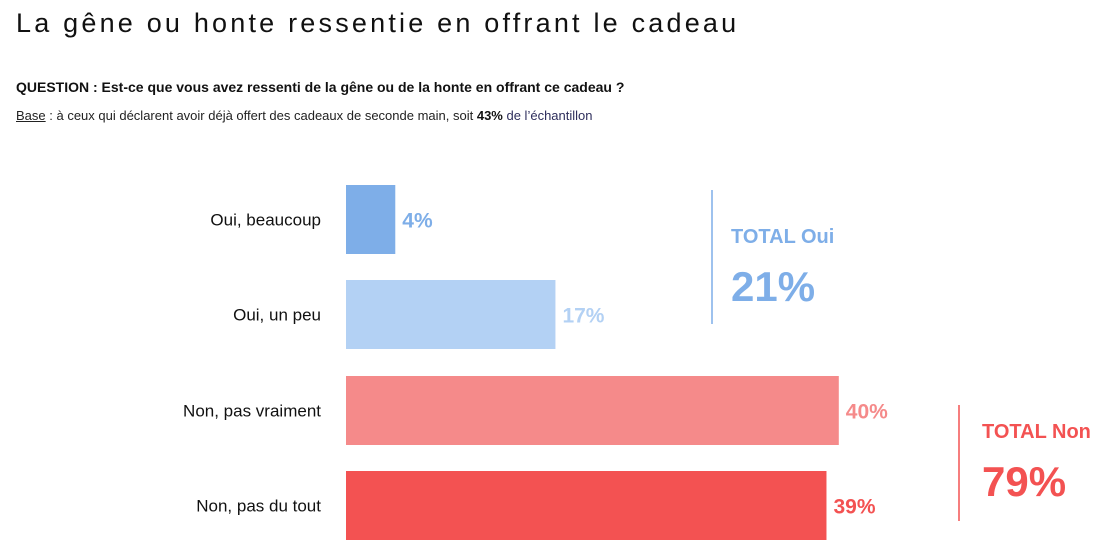 This screenshot has height=555, width=1104. Describe the element at coordinates (867, 412) in the screenshot. I see `data-label: 40%` at that location.